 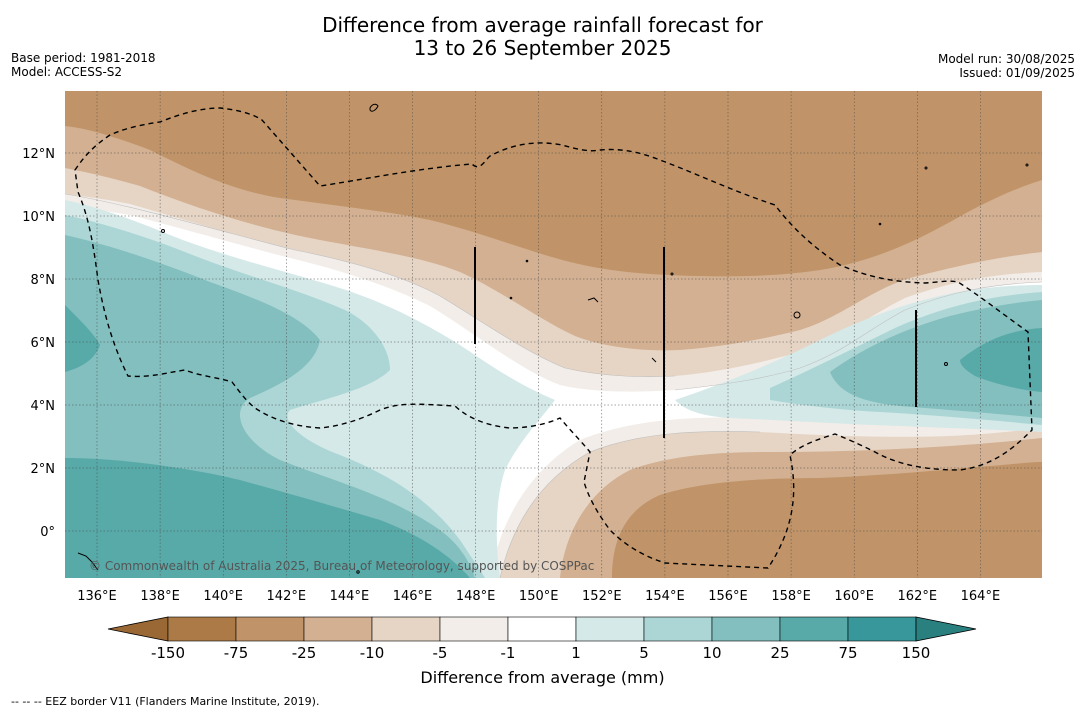 I want to click on colorbar-tick-label: 75, so click(x=847, y=653).